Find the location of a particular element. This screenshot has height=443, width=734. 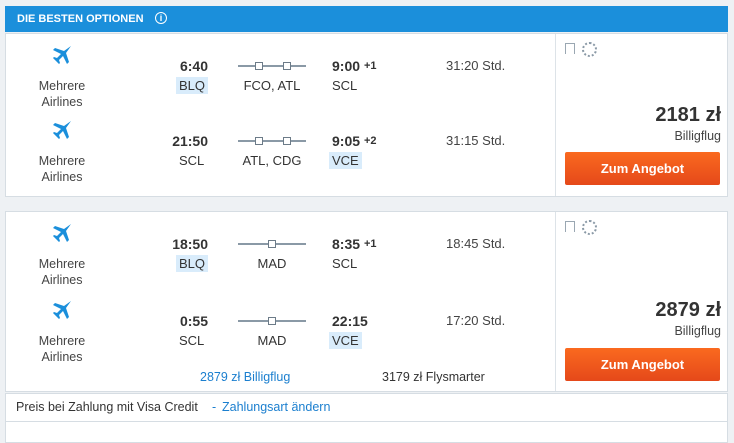

next-result is located at coordinates (366, 432).